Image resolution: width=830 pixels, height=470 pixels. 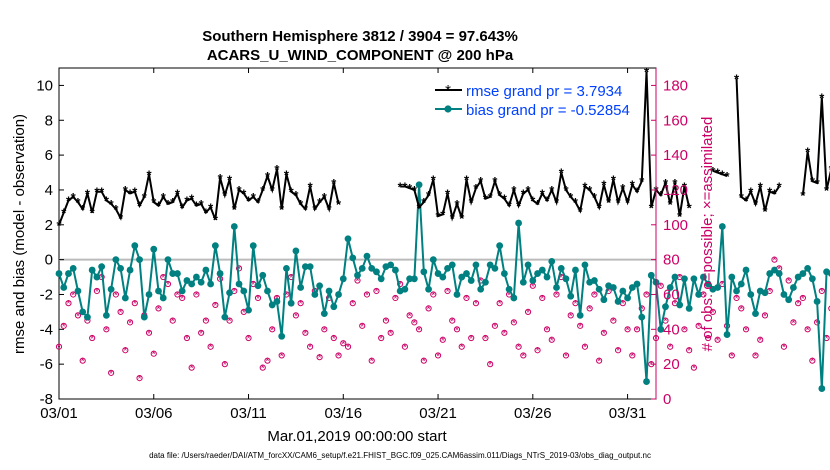 What do you see at coordinates (46, 329) in the screenshot?
I see `y-left-tick-label: -4` at bounding box center [46, 329].